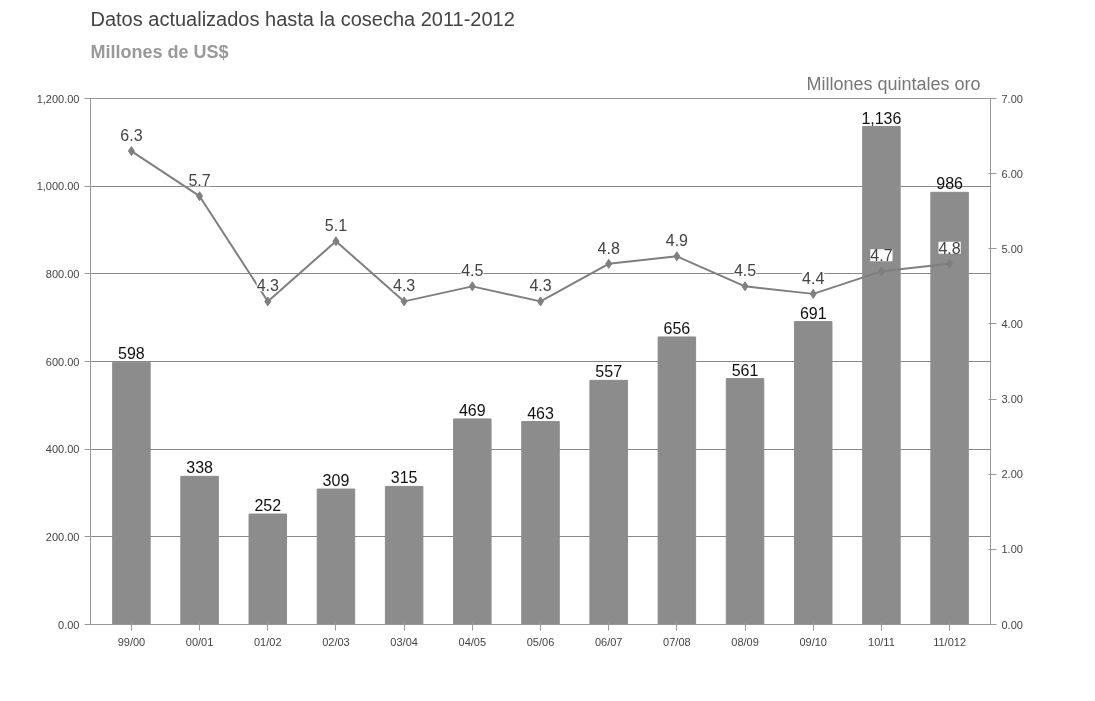 Image resolution: width=1095 pixels, height=701 pixels. What do you see at coordinates (159, 51) in the screenshot?
I see `y-axis-title: Millones de US$` at bounding box center [159, 51].